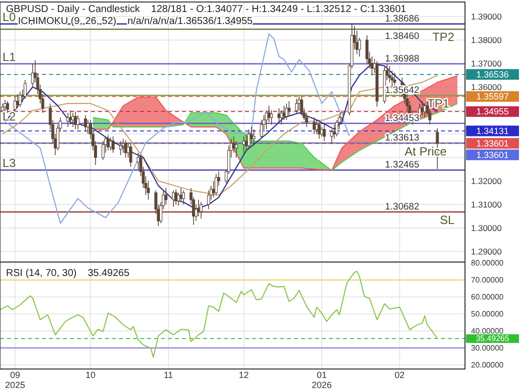  Describe the element at coordinates (492, 111) in the screenshot. I see `ref-line-label: 1.34955` at that location.